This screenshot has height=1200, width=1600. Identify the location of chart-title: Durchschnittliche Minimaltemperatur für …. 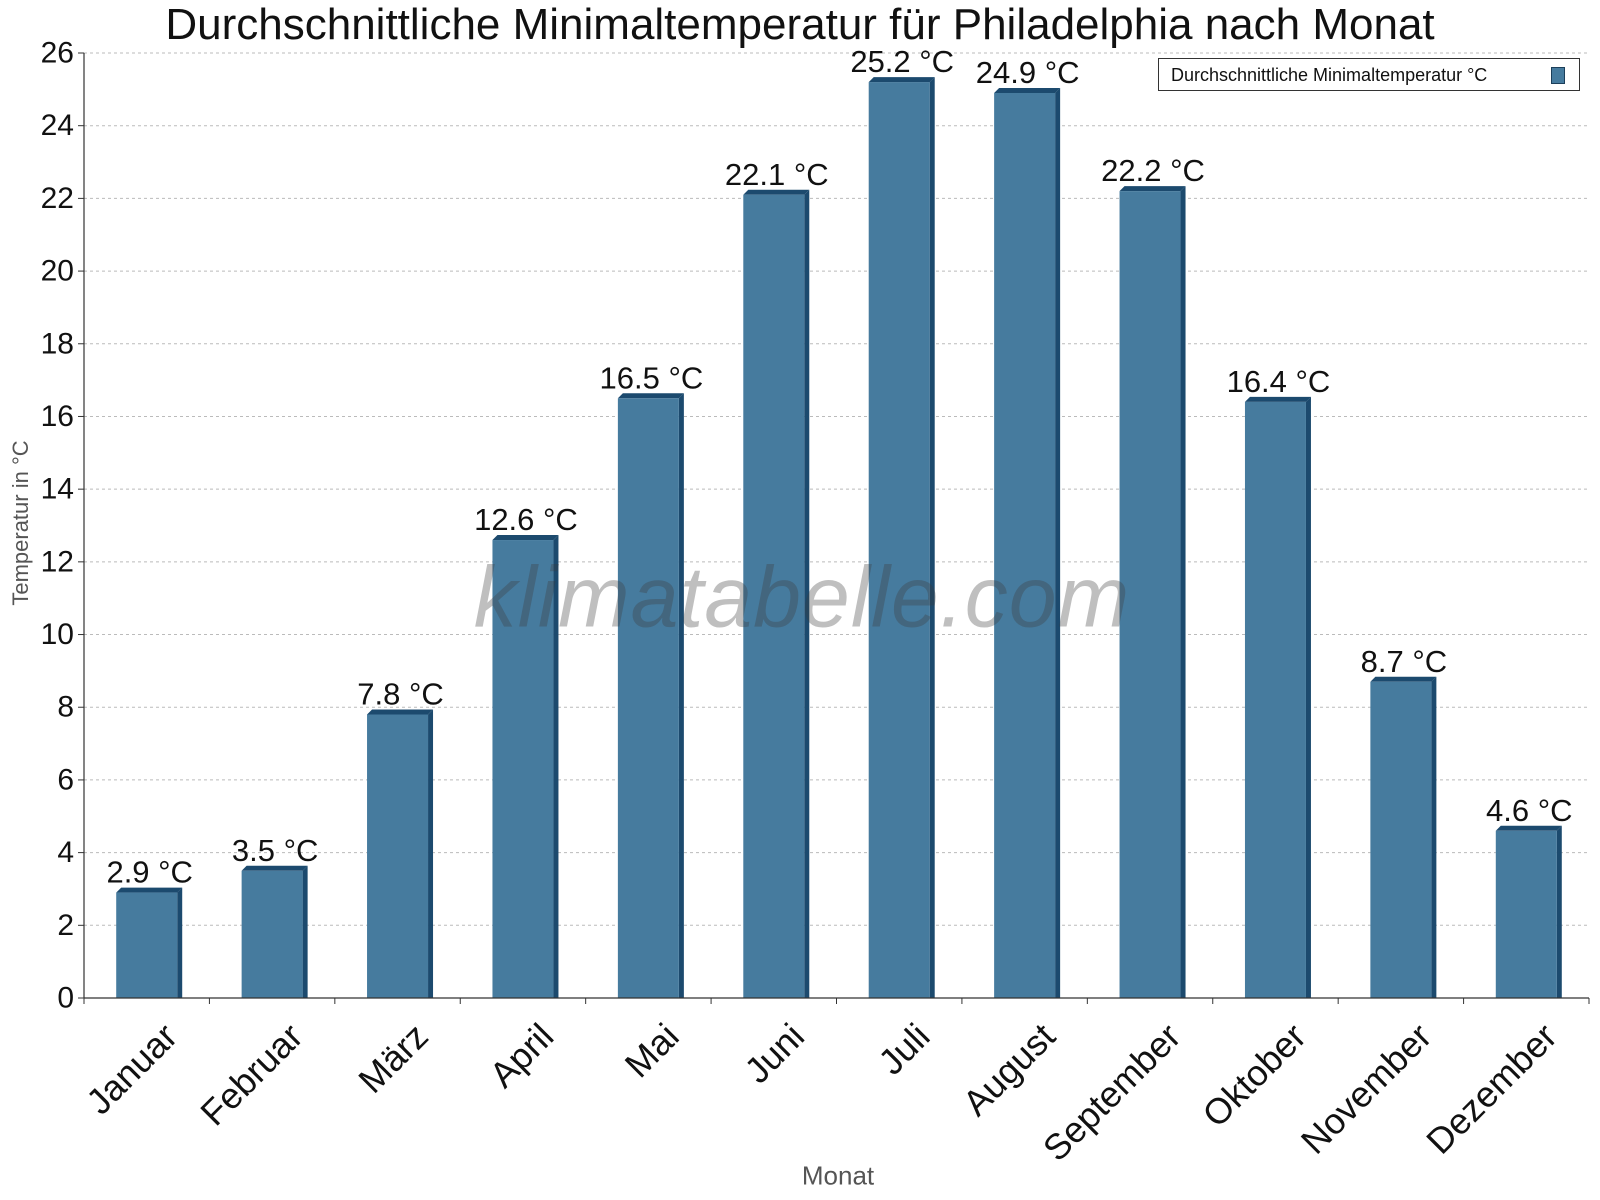
(800, 24).